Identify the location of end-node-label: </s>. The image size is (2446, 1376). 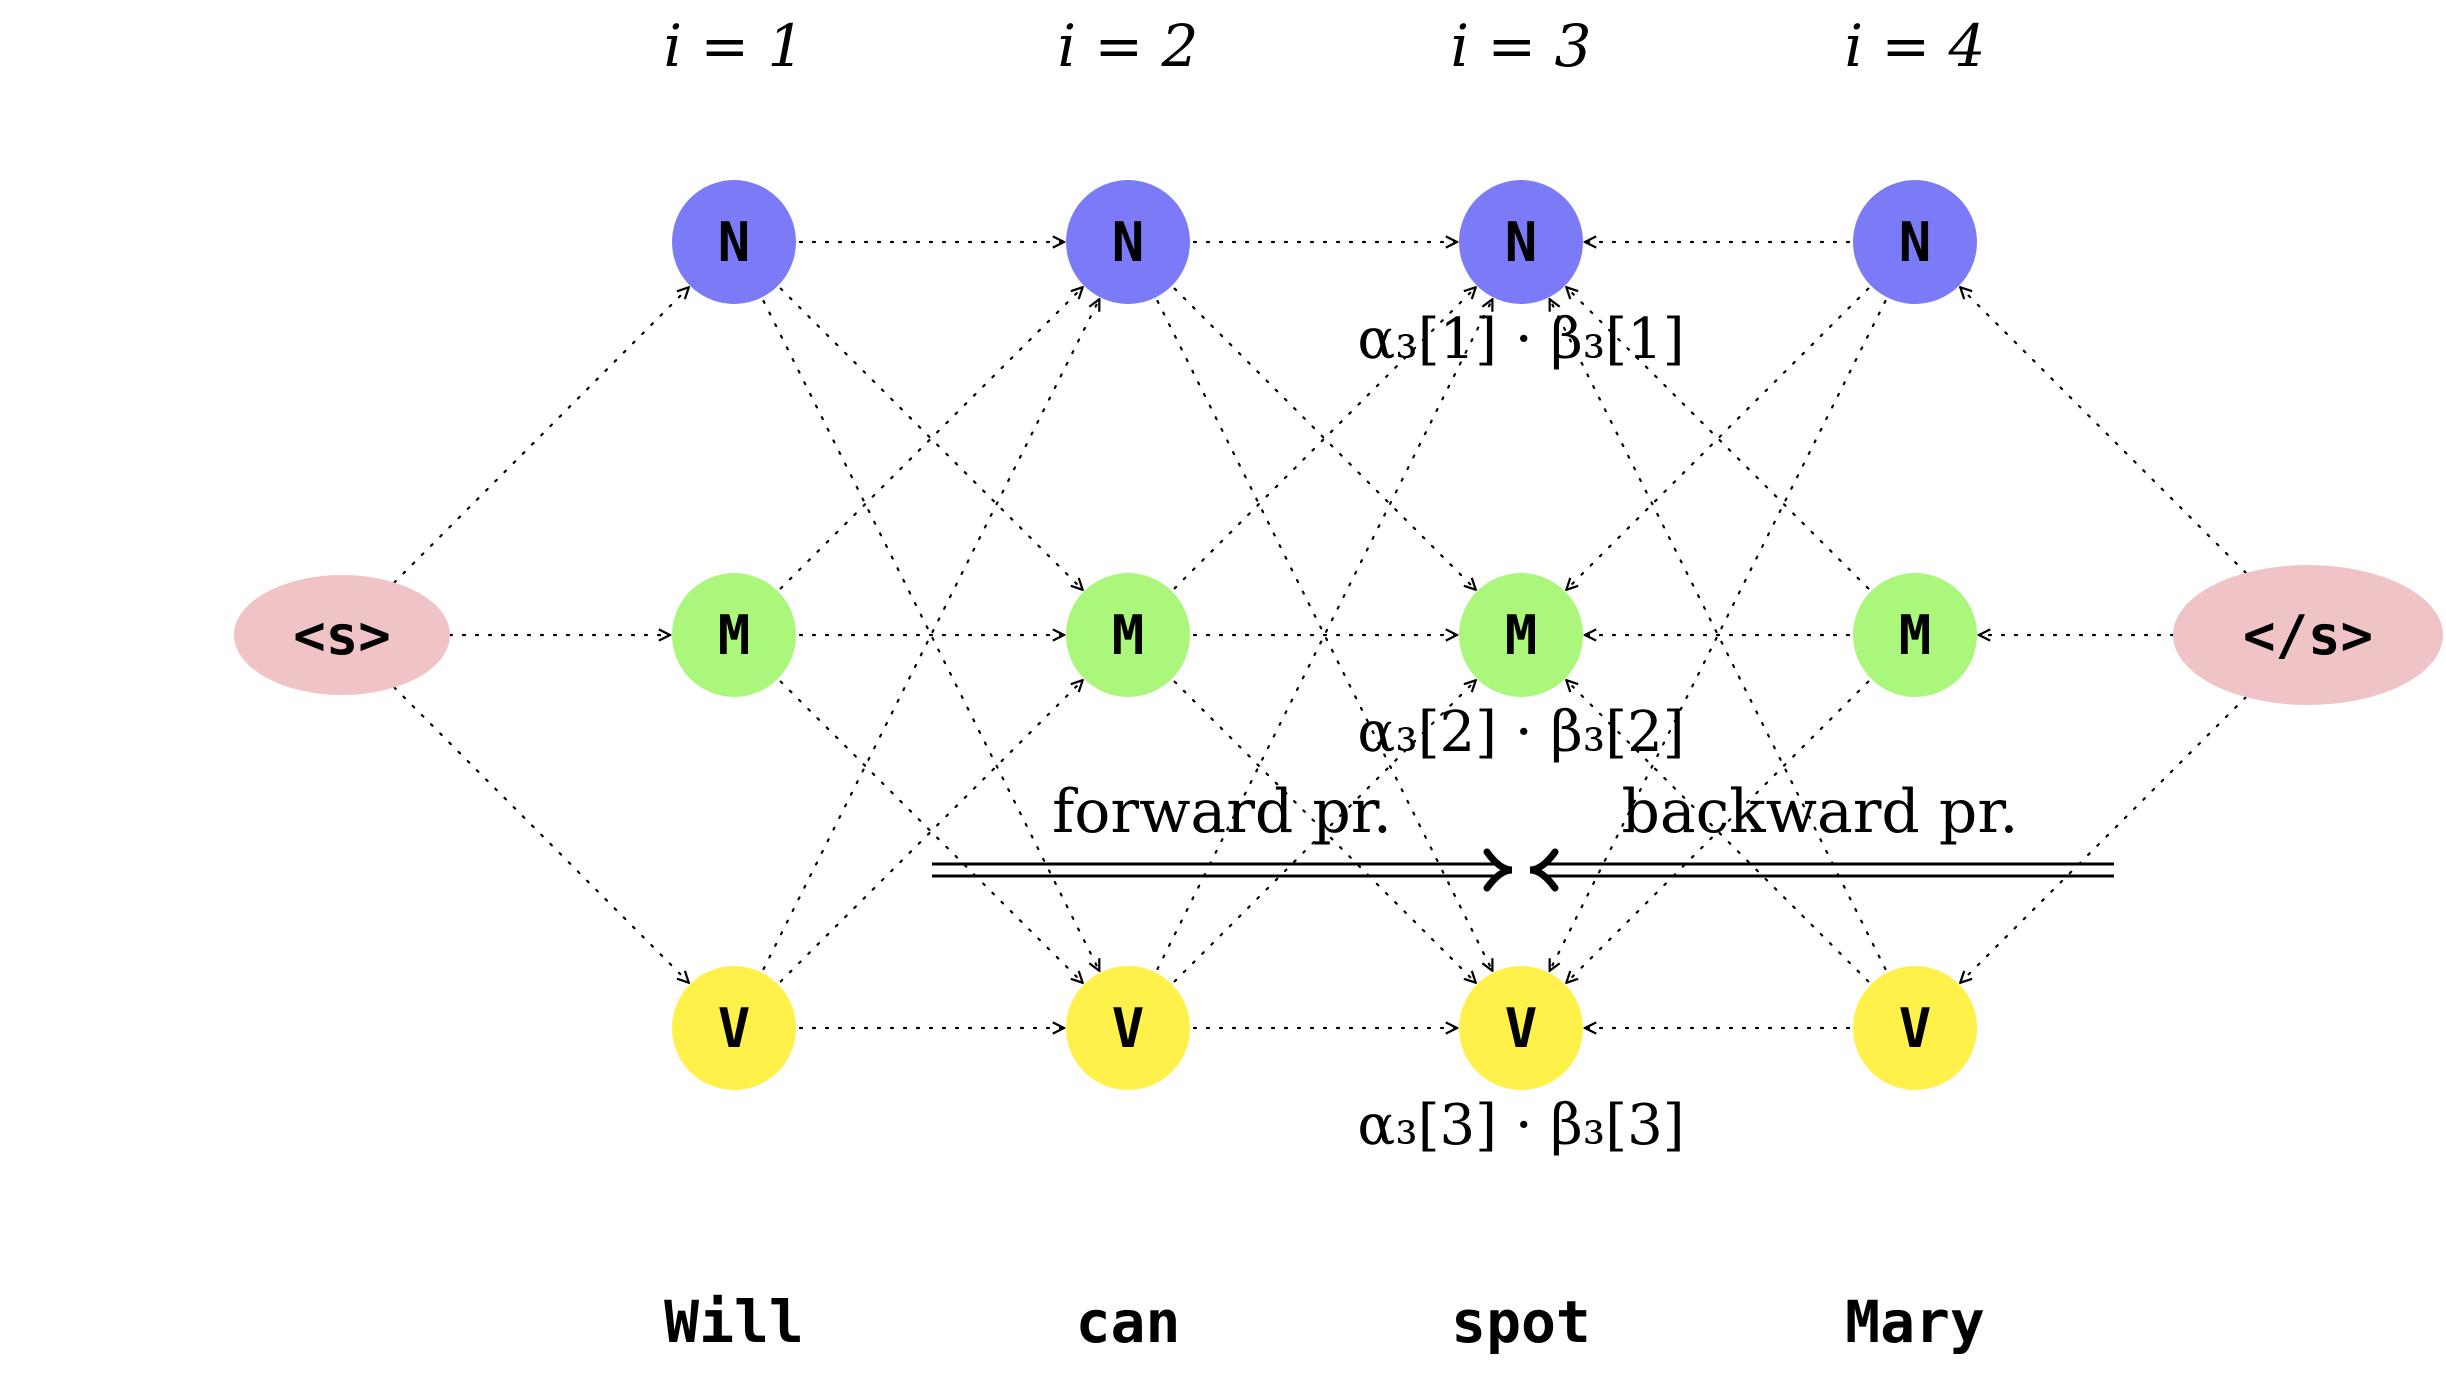
(2308, 635).